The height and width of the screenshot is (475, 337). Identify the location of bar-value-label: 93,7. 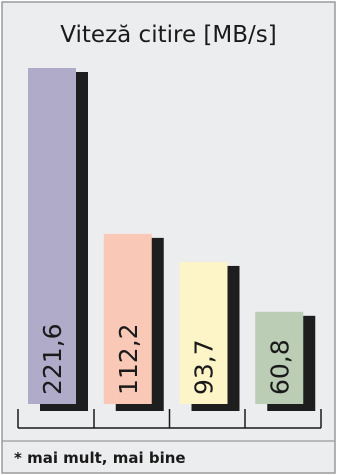
(204, 367).